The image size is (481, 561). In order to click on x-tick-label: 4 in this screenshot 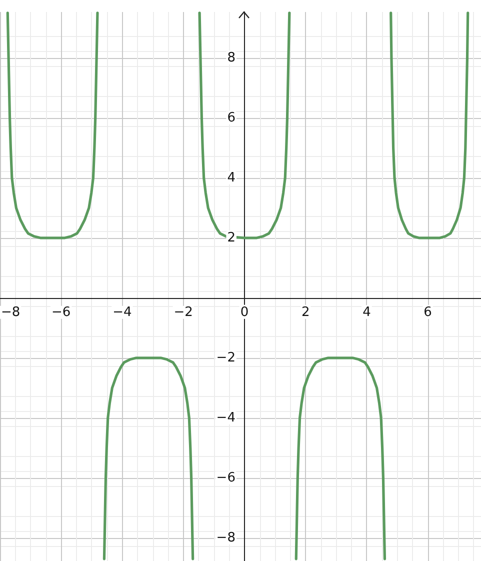, I will do `click(366, 312)`.